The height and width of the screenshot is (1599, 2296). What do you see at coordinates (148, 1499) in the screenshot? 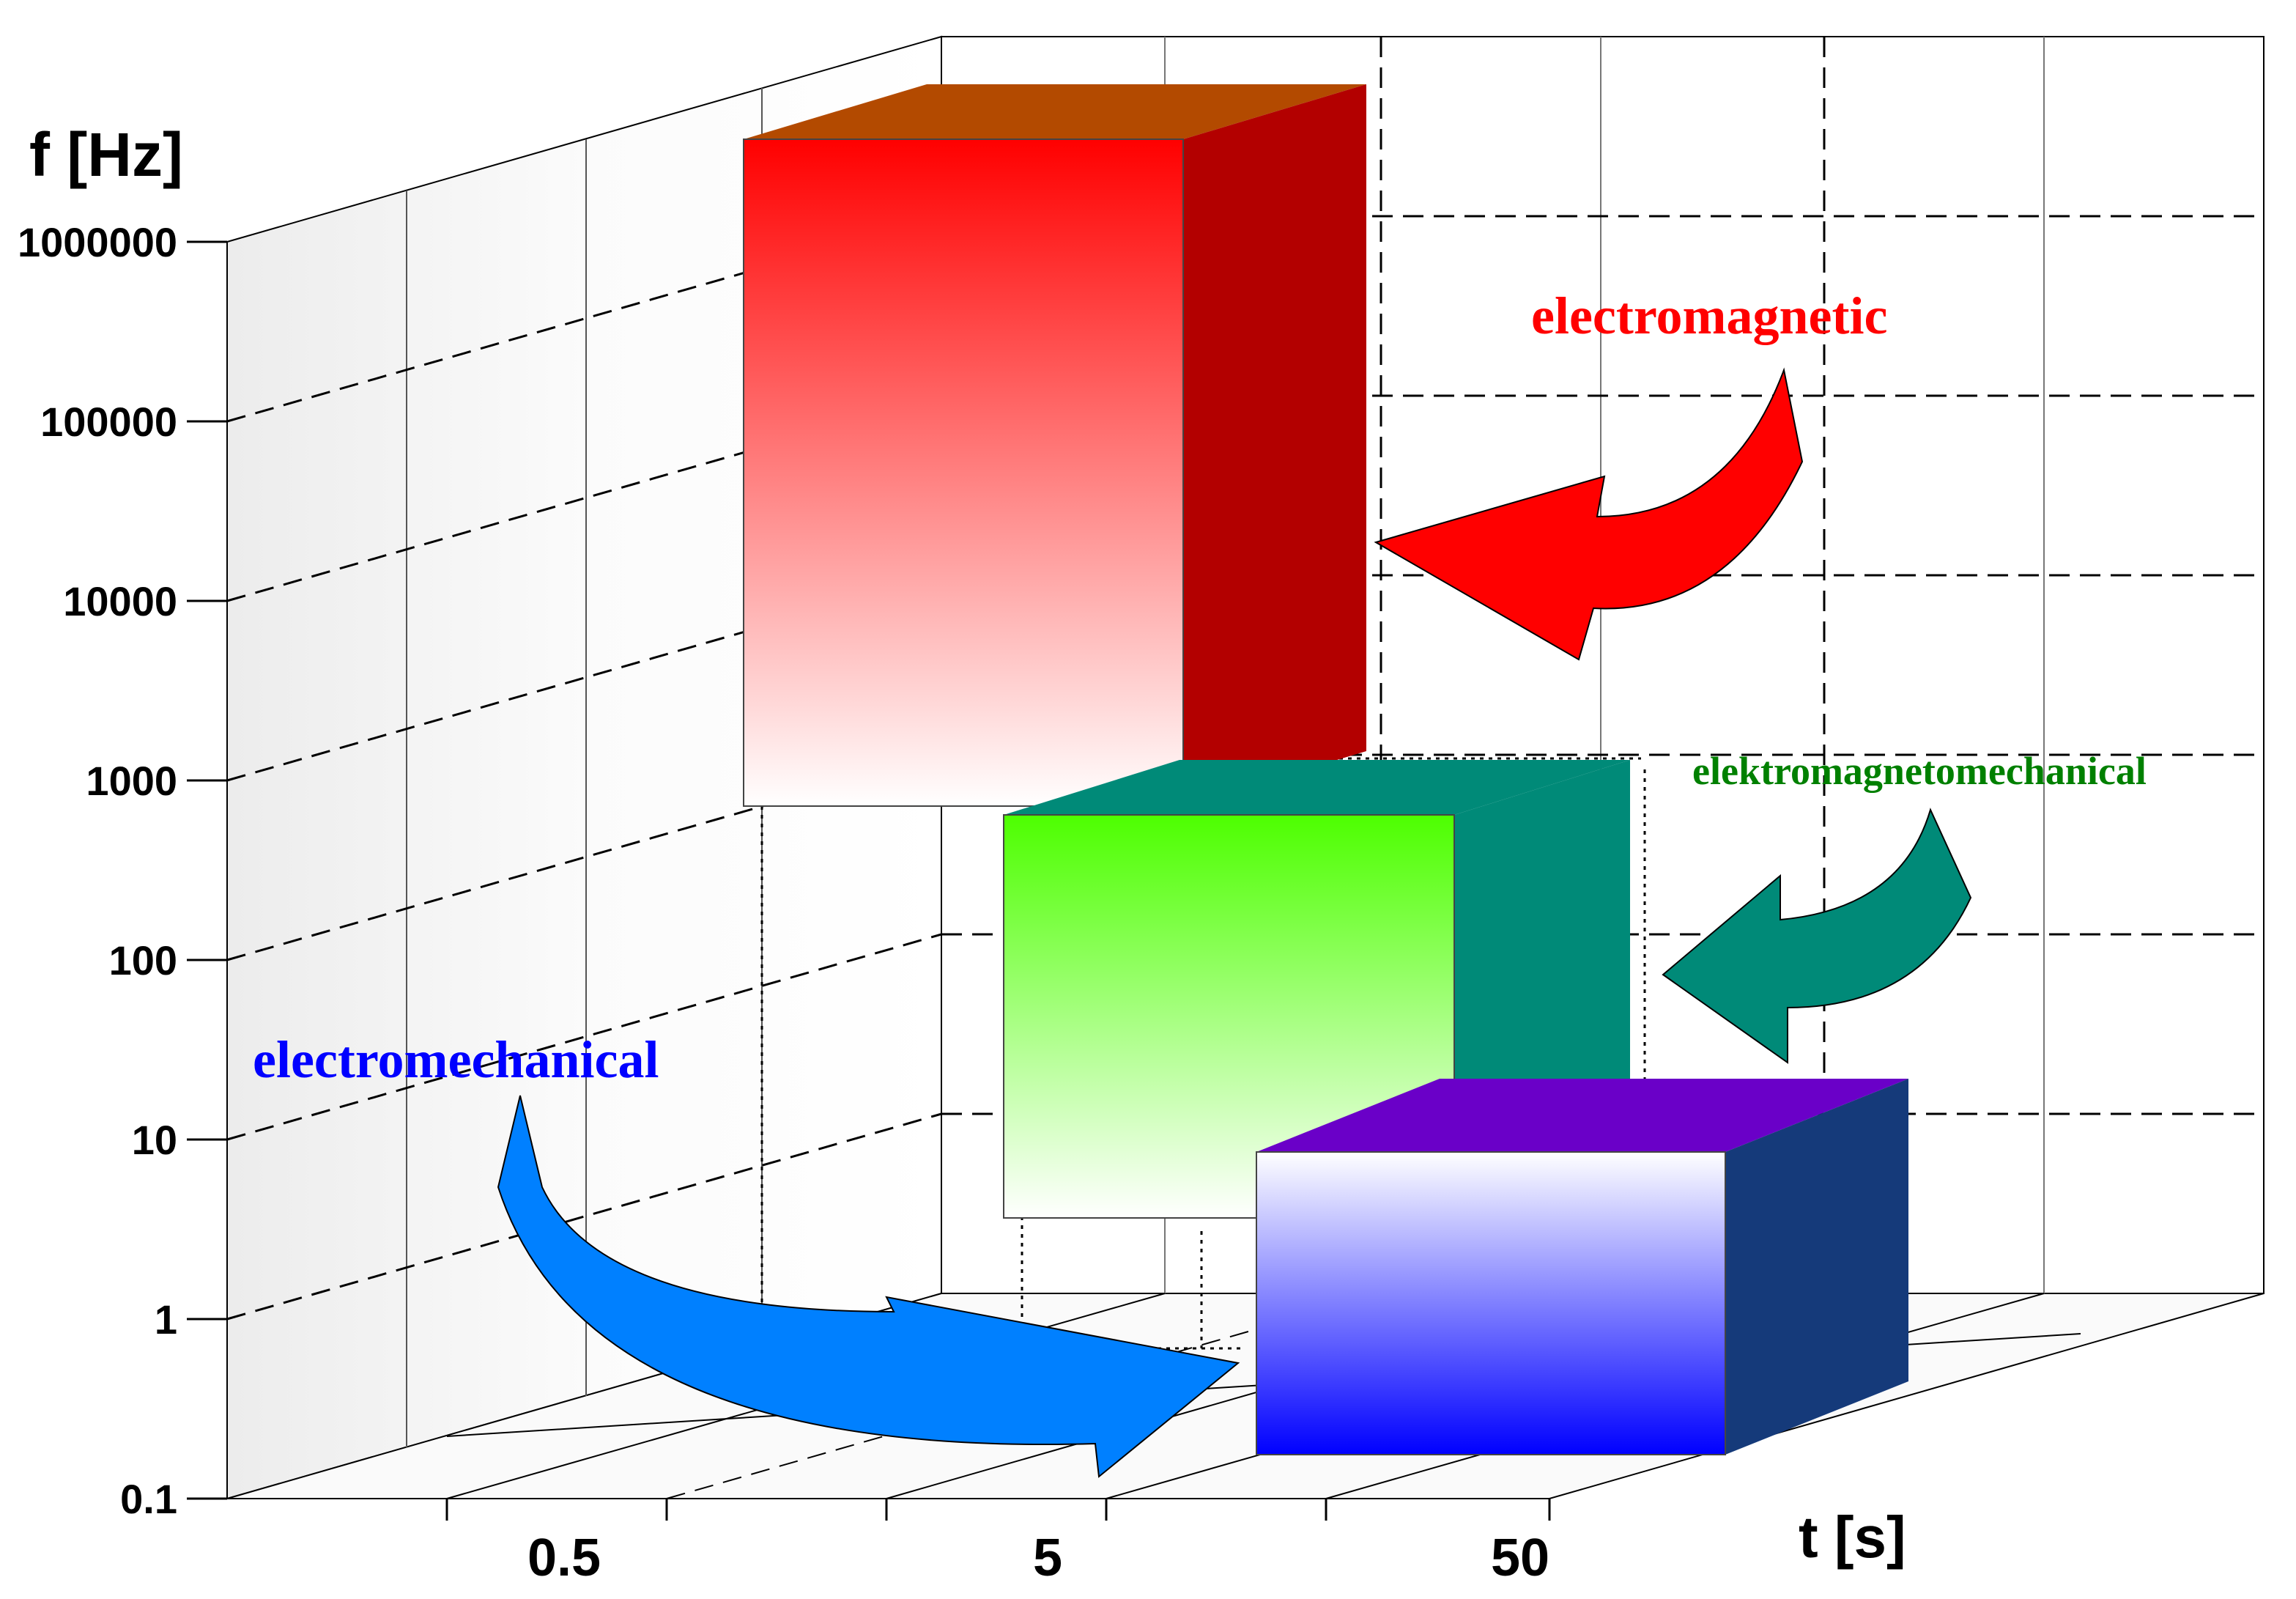
I see `y-tick-label: 0.1` at bounding box center [148, 1499].